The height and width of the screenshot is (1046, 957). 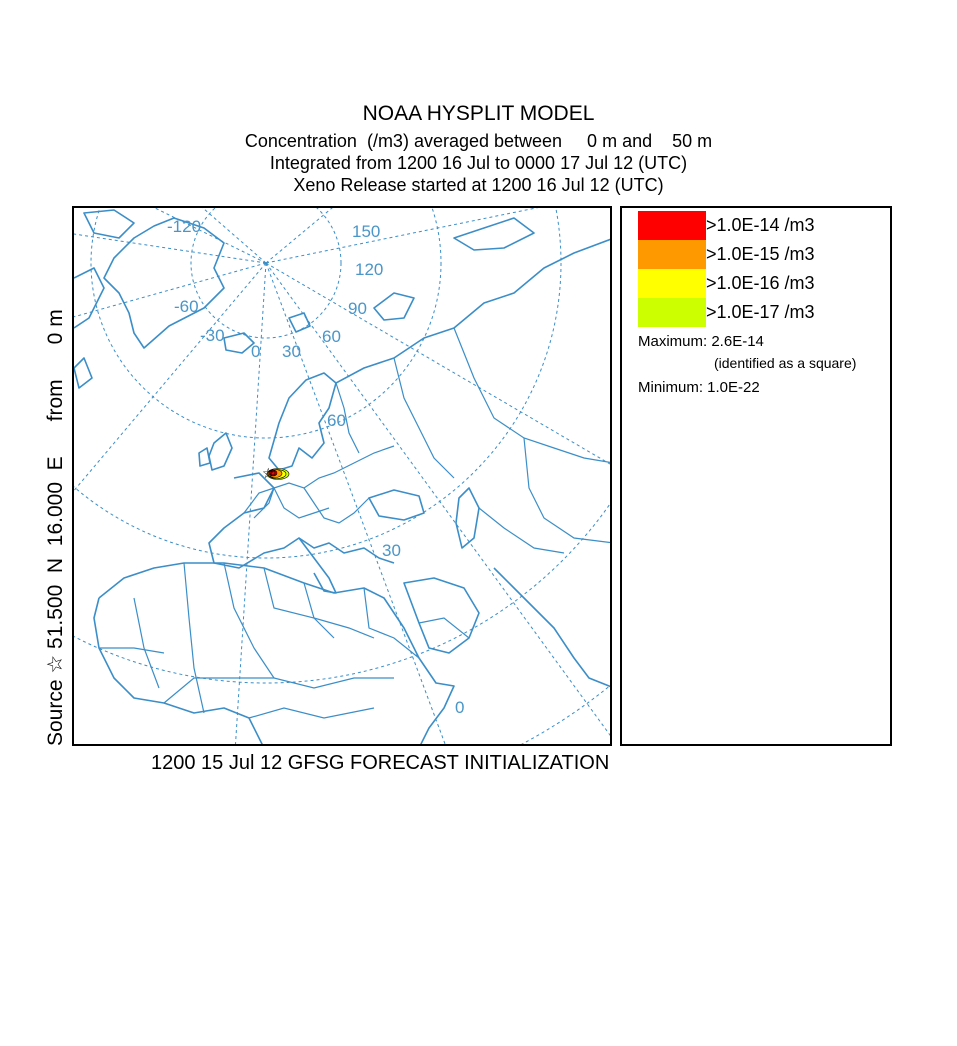 What do you see at coordinates (760, 283) in the screenshot?
I see `legend-label: >1.0E-16 /m3` at bounding box center [760, 283].